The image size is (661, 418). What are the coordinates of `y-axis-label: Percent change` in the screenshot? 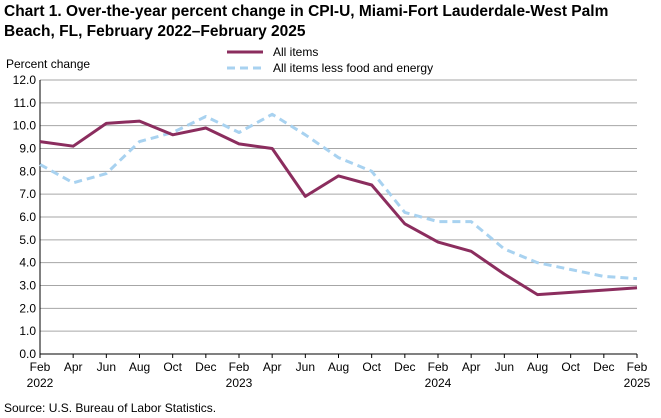 It's located at (48, 64).